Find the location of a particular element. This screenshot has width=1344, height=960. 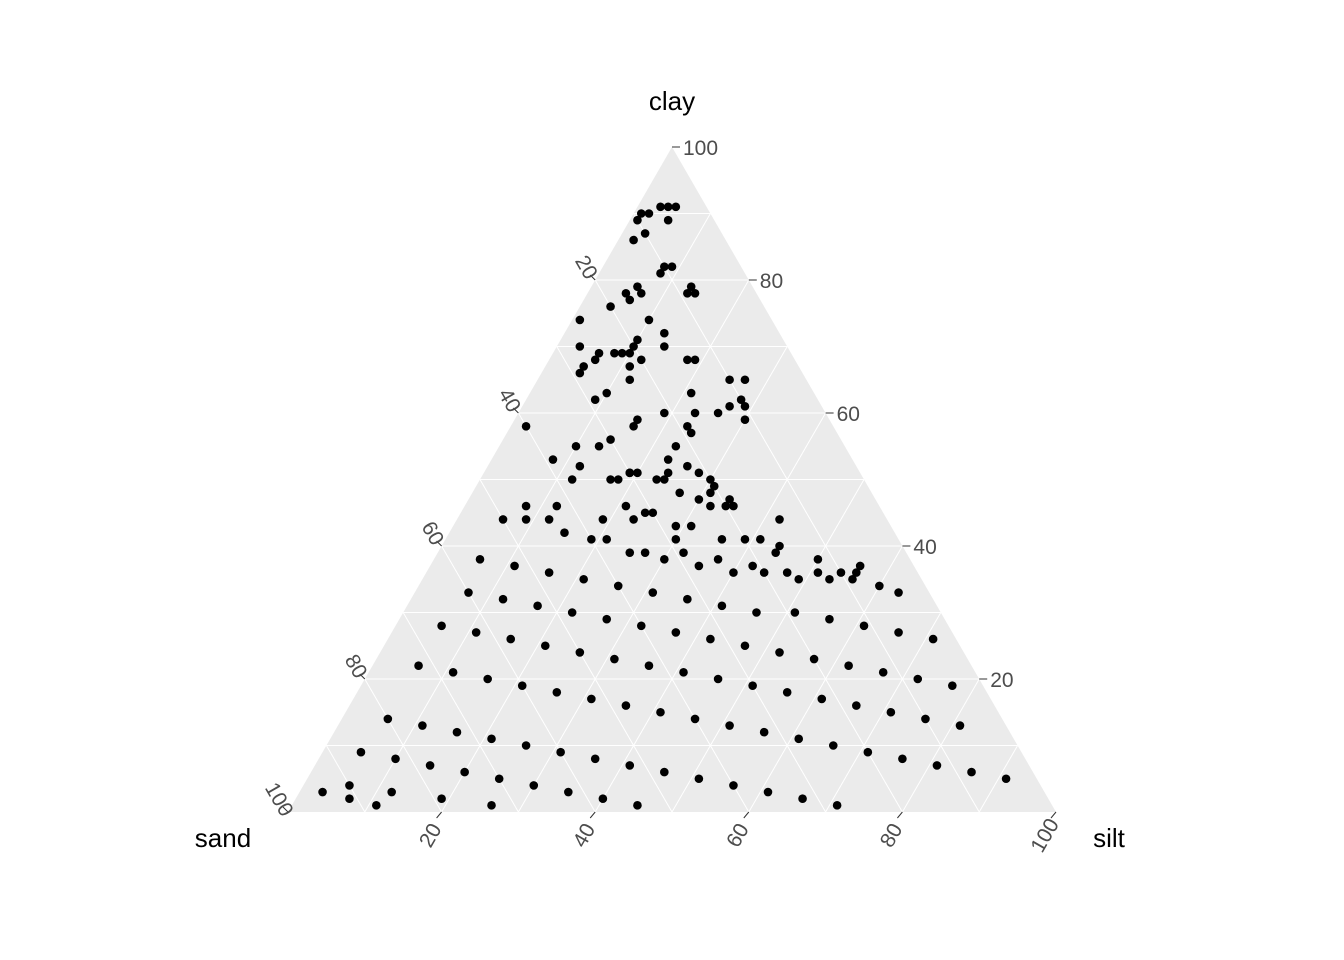

tick-label-clay-40: 40 is located at coordinates (924, 547).